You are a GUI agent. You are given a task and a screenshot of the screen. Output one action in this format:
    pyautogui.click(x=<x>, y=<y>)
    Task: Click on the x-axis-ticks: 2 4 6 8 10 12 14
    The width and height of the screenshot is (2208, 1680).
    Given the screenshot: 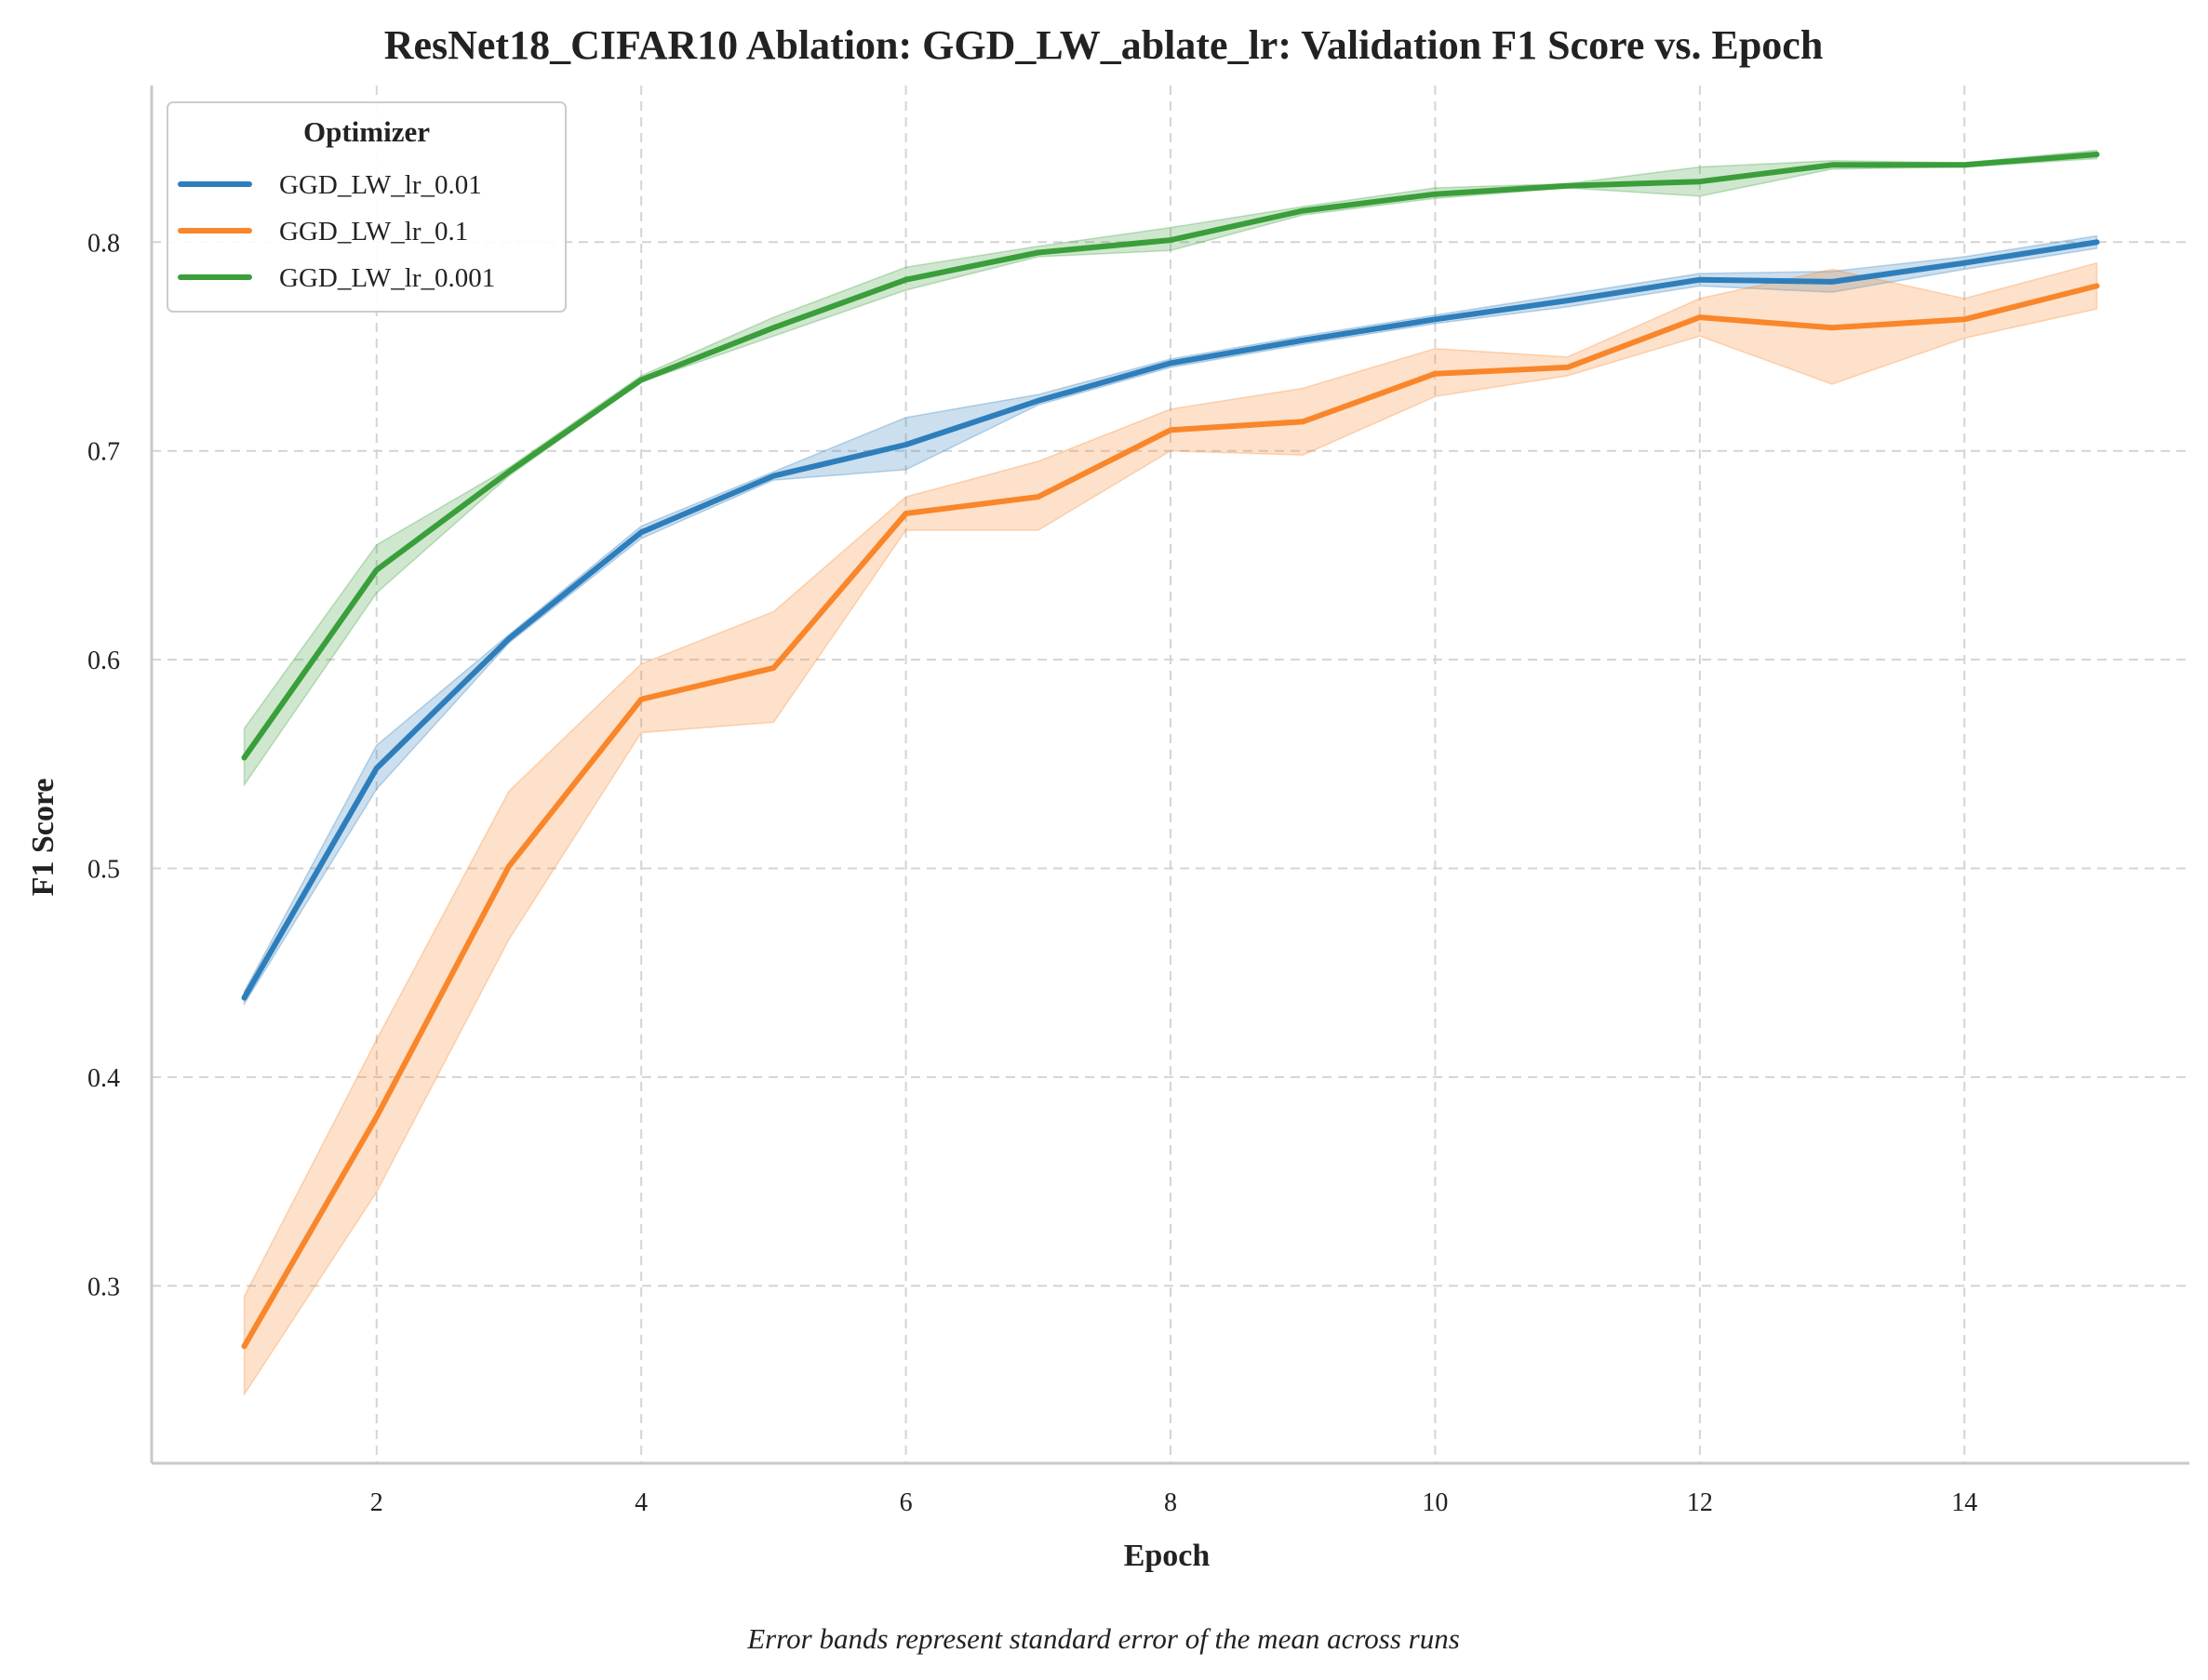 What is the action you would take?
    pyautogui.click(x=1173, y=1502)
    